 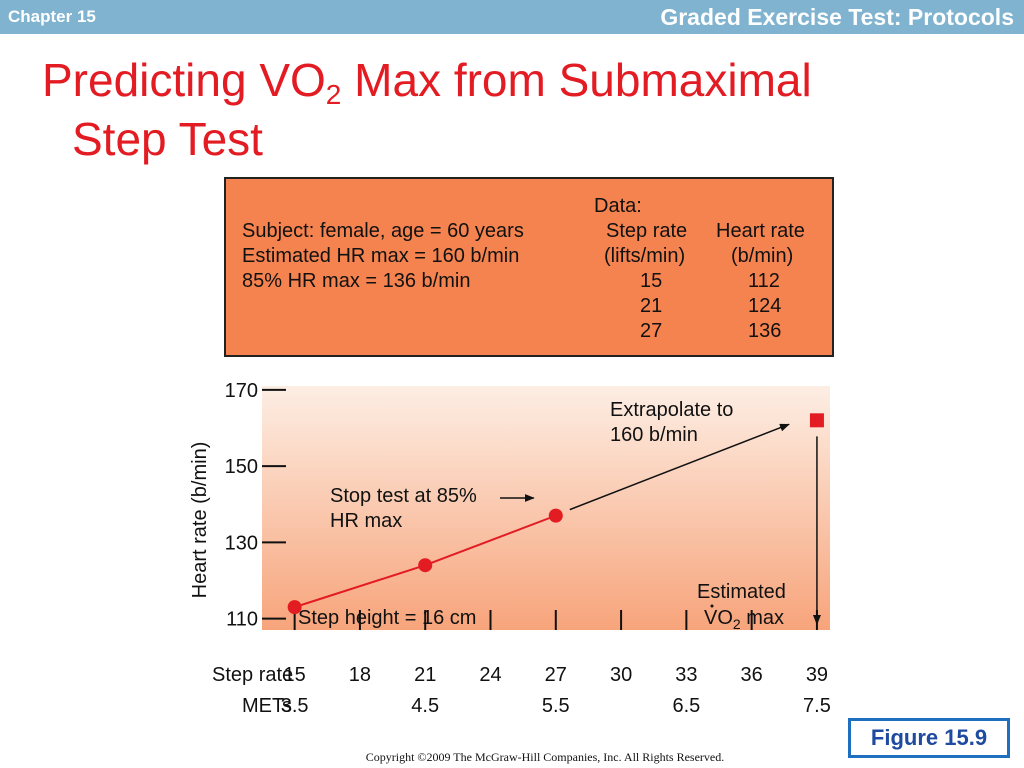 What do you see at coordinates (241, 391) in the screenshot?
I see `y-tick-label-170: 170` at bounding box center [241, 391].